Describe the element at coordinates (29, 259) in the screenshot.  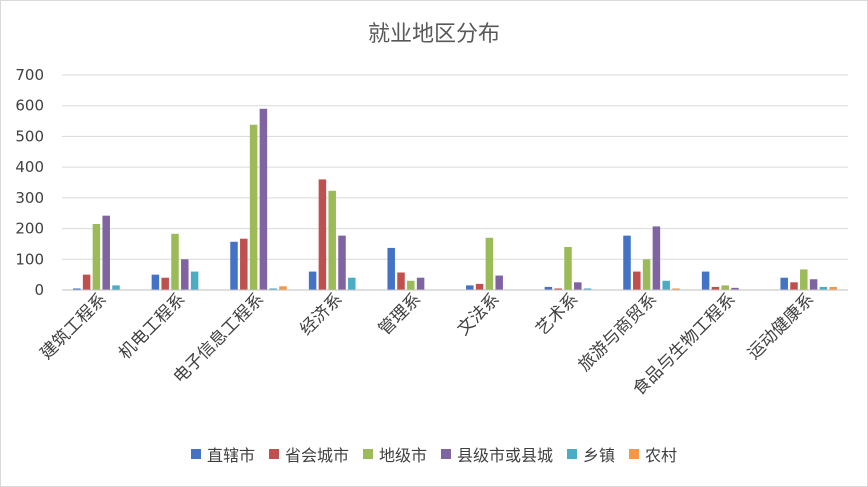
I see `y-tick-label: 100` at that location.